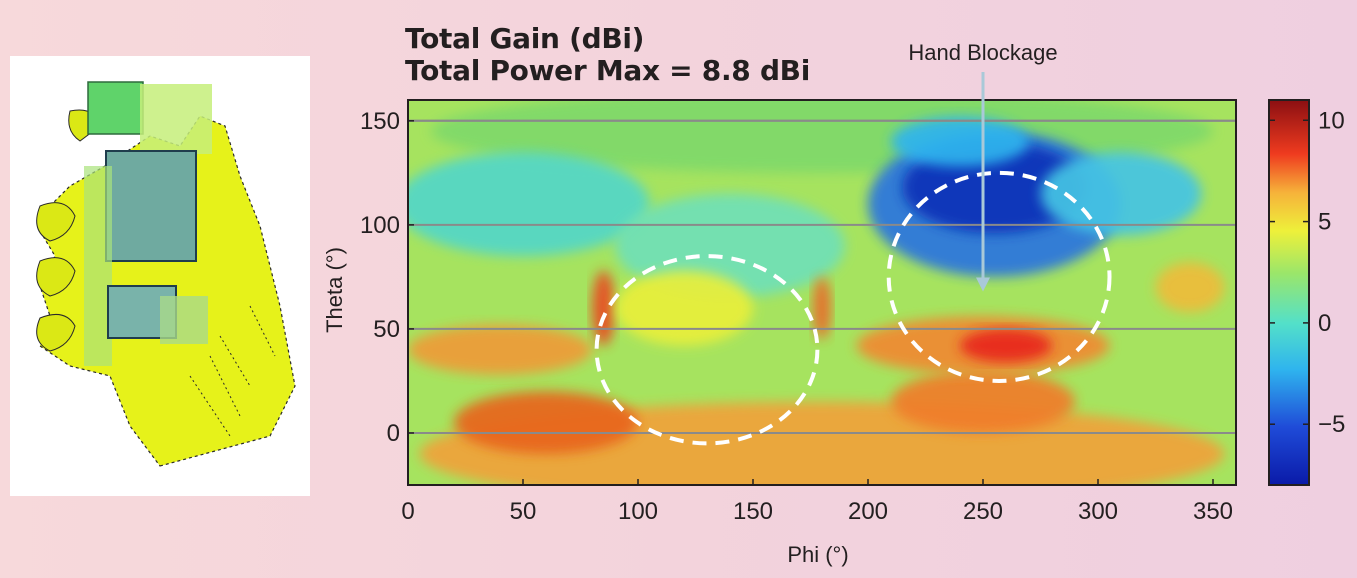 The height and width of the screenshot is (578, 1357). I want to click on annotation-hand-blockage: Hand Blockage, so click(982, 52).